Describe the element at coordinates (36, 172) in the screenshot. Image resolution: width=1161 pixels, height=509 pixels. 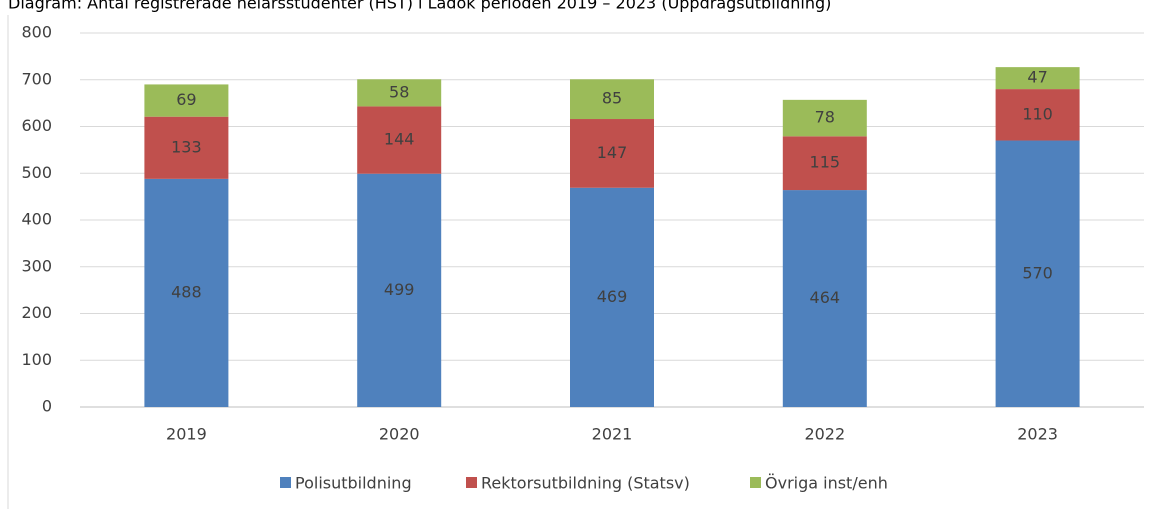
I see `y-tick-label: 500` at that location.